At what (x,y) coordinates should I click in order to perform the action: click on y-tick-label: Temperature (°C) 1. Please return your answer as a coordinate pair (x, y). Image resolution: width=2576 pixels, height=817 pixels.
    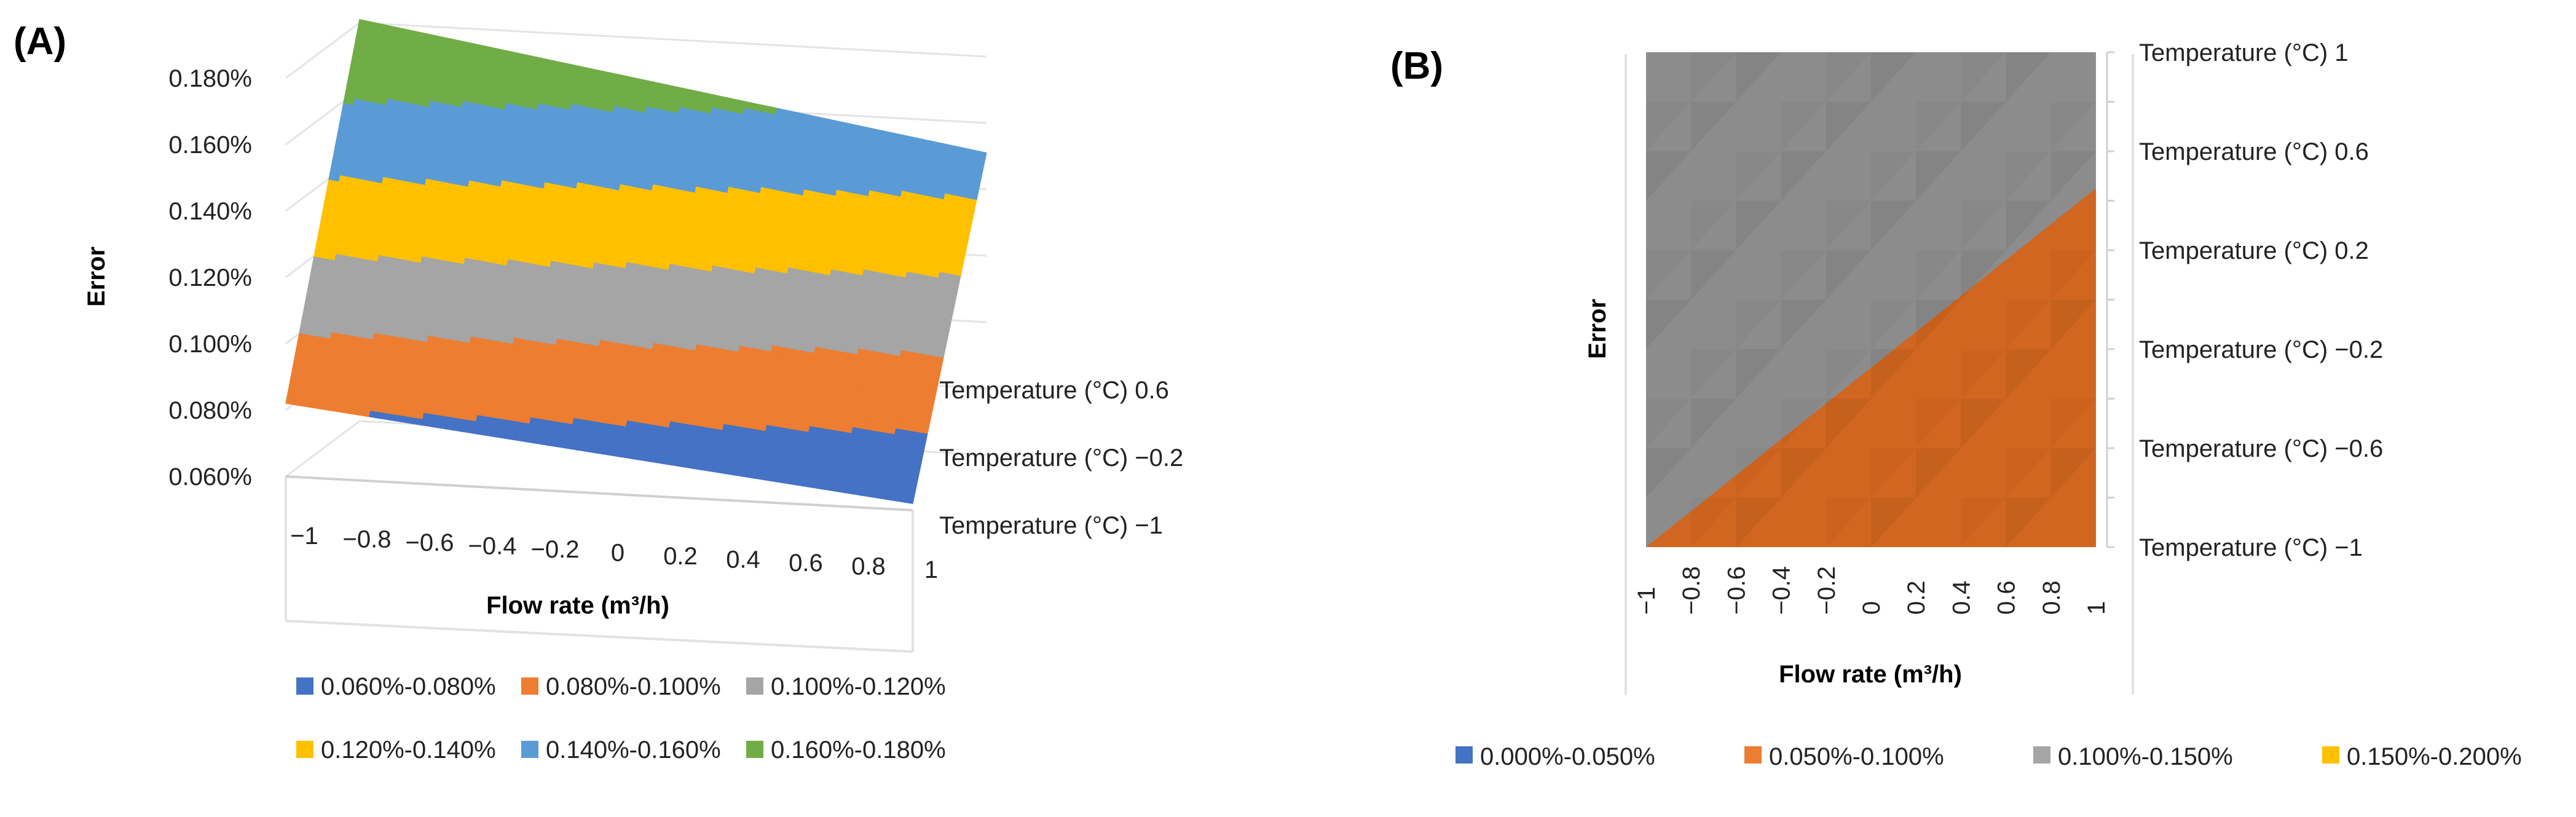
    Looking at the image, I should click on (2244, 52).